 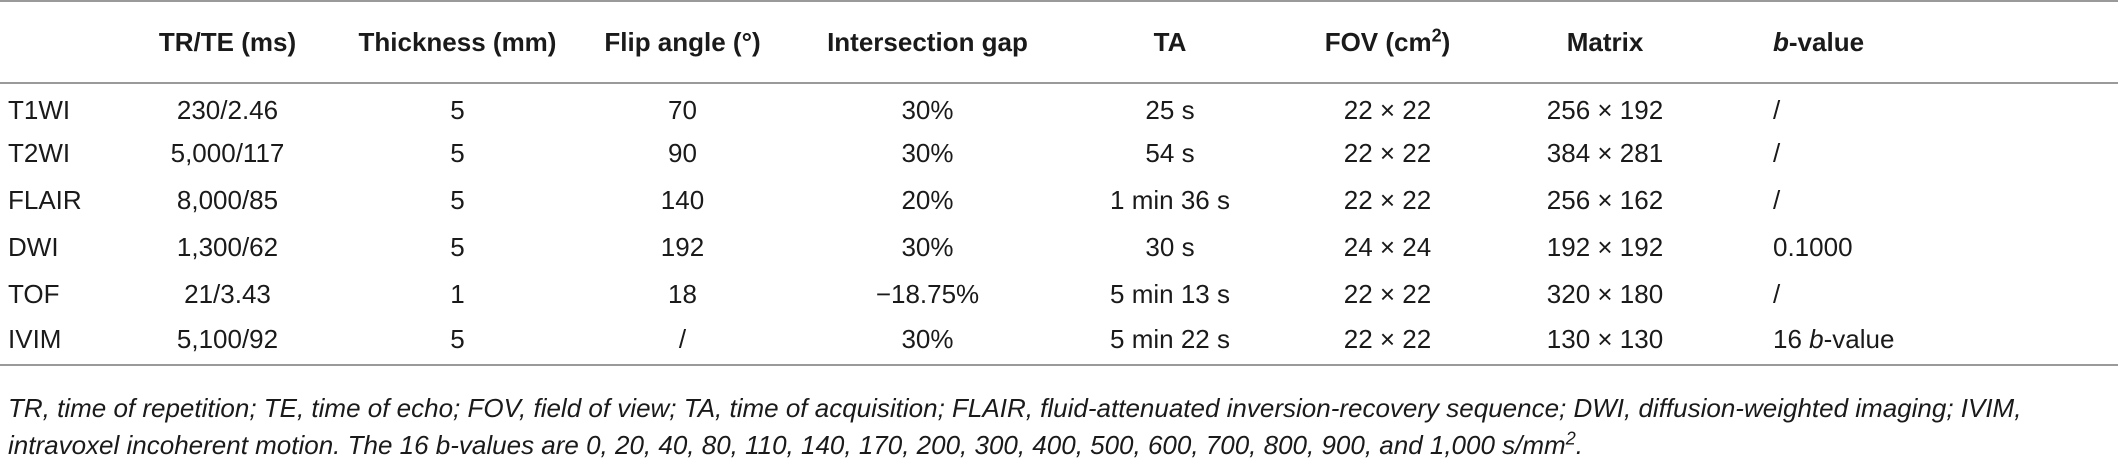 I want to click on cell-matrix: 256 × 162, so click(x=1605, y=200).